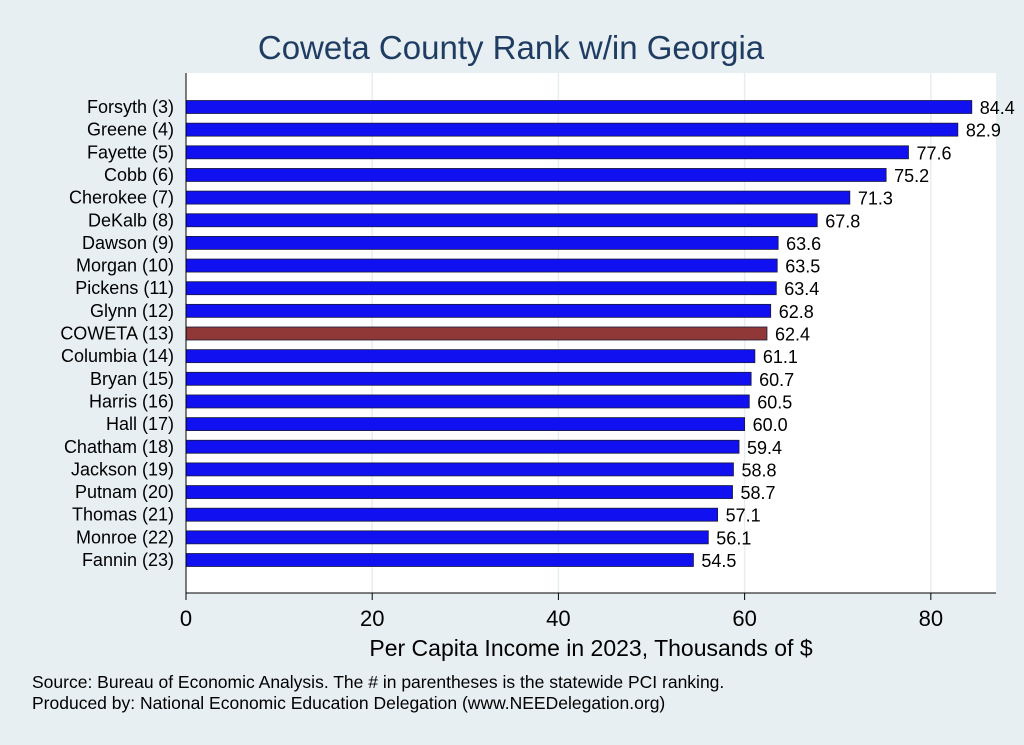 The height and width of the screenshot is (745, 1024). Describe the element at coordinates (875, 199) in the screenshot. I see `data-label: 71.3` at that location.